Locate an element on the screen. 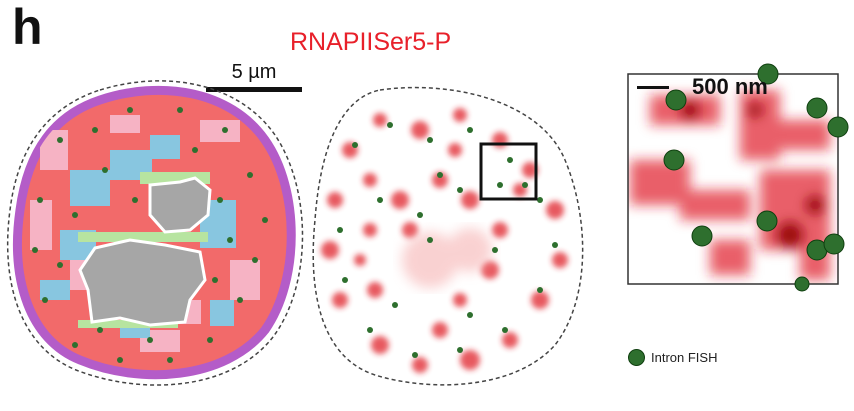  figure-title: RNAPIISer5-P is located at coordinates (371, 42).